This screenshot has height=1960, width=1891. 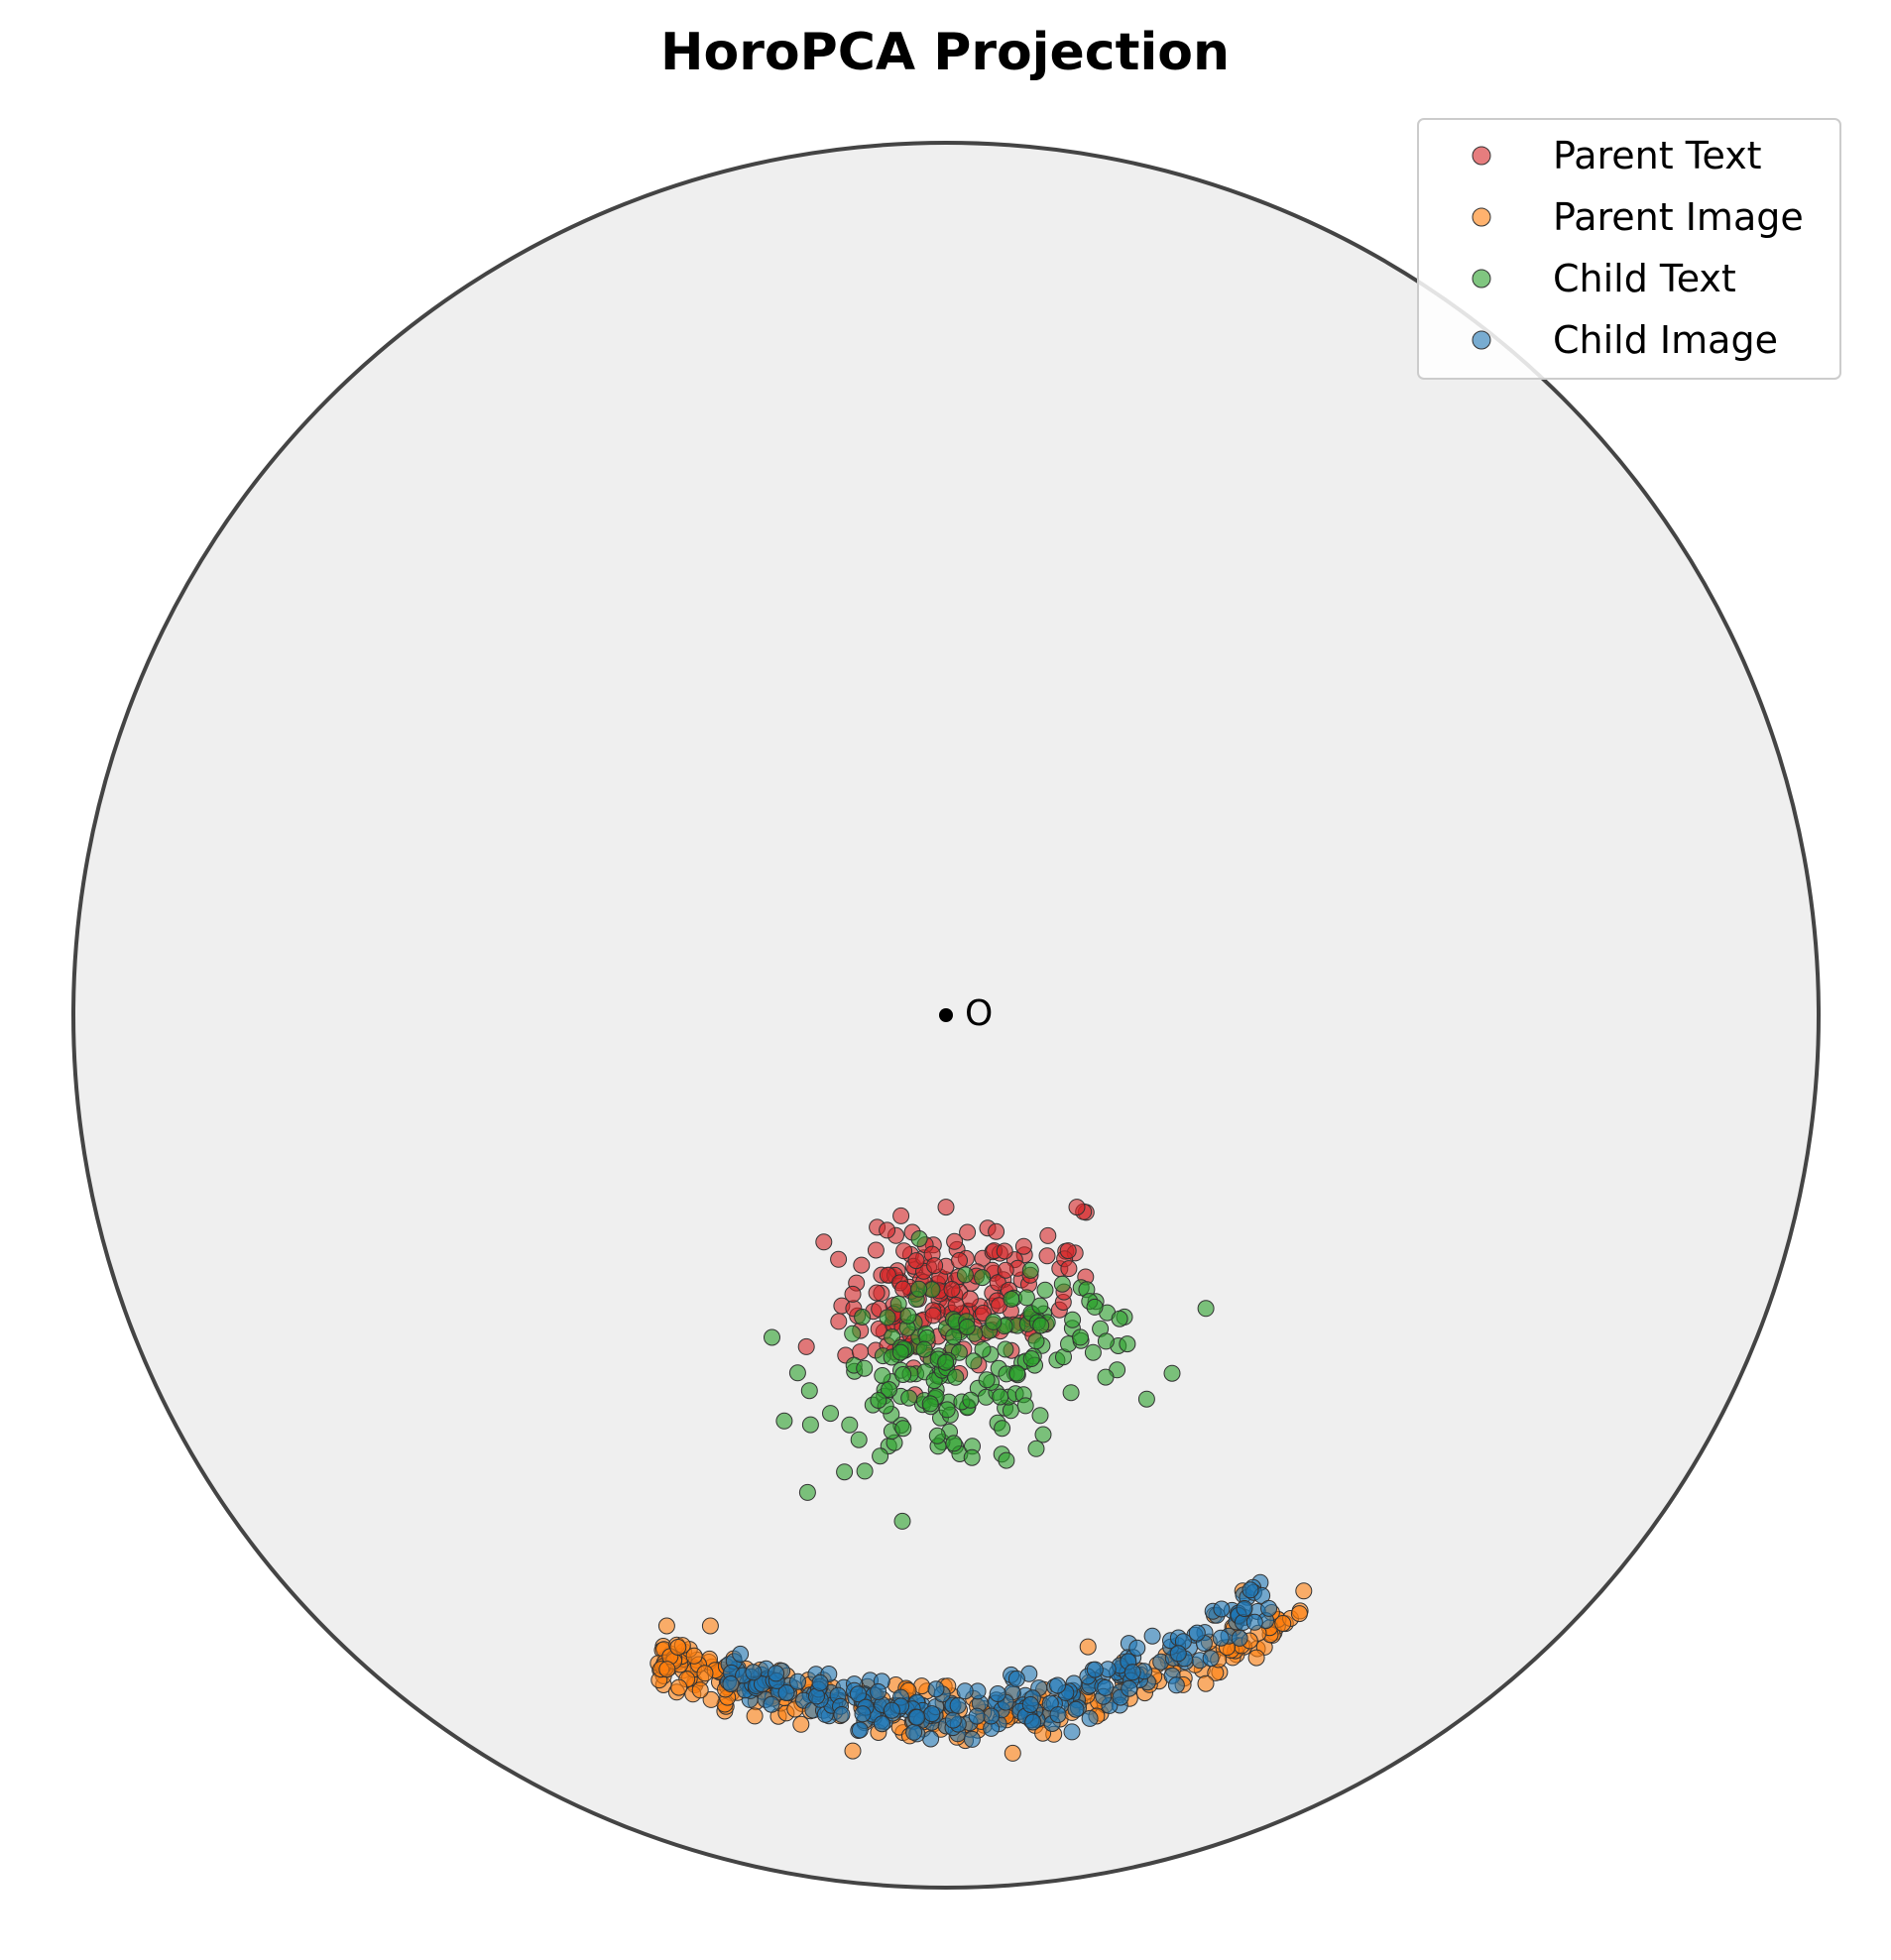 I want to click on legend-label-child-text: Child Text, so click(x=1644, y=278).